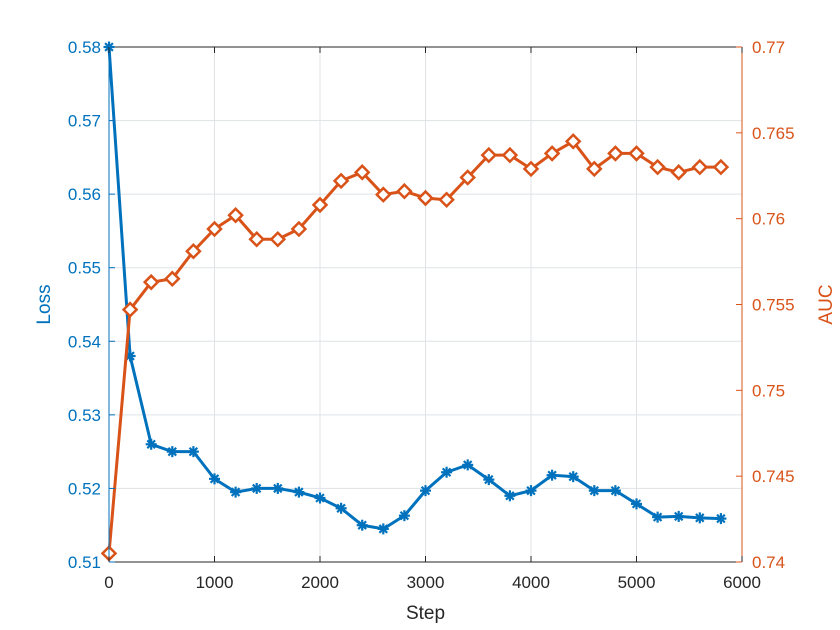 This screenshot has height=630, width=840. Describe the element at coordinates (826, 304) in the screenshot. I see `right-y-axis-label: AUC` at that location.